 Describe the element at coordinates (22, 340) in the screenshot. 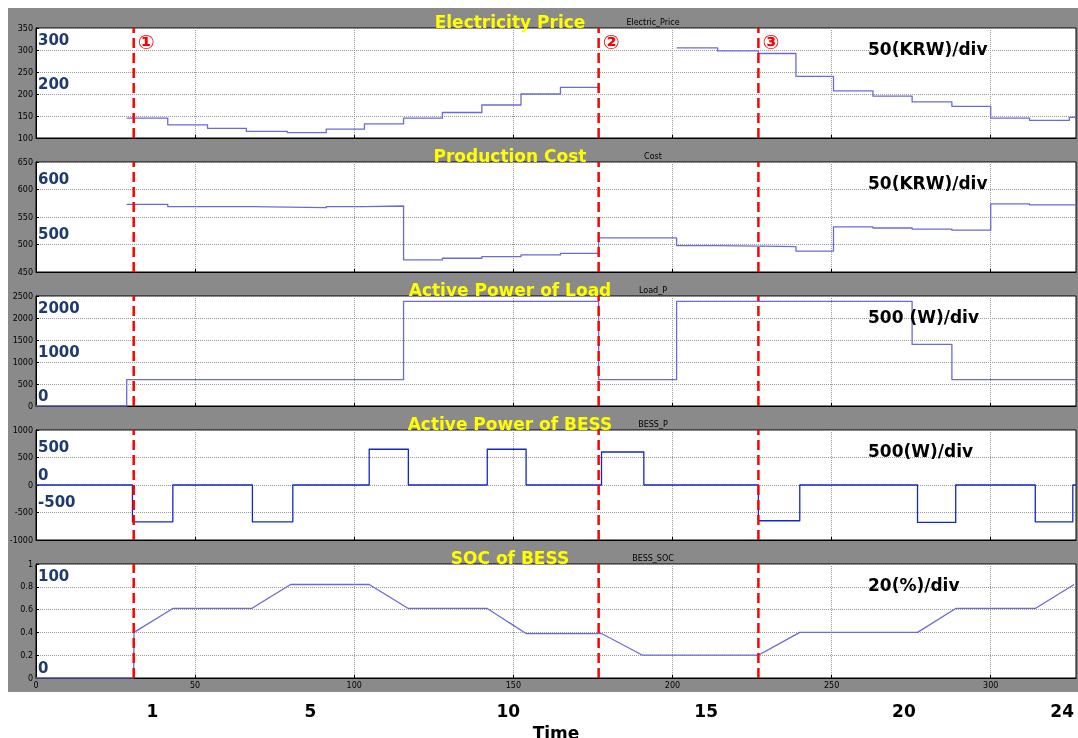

I see `y-tick-label: 1500` at that location.